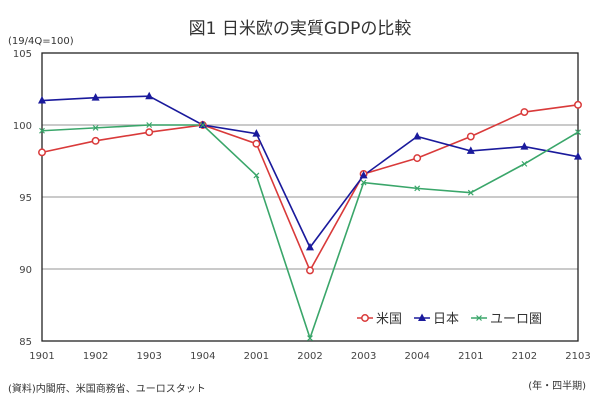 The width and height of the screenshot is (600, 408). Describe the element at coordinates (22, 54) in the screenshot. I see `y-tick-label: 105` at that location.